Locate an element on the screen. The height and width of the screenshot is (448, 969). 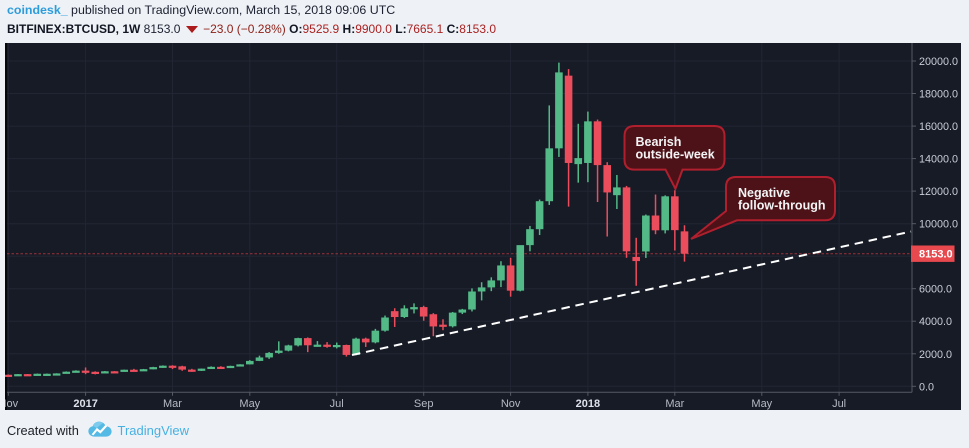
svg-text: 18000.0 is located at coordinates (938, 95).